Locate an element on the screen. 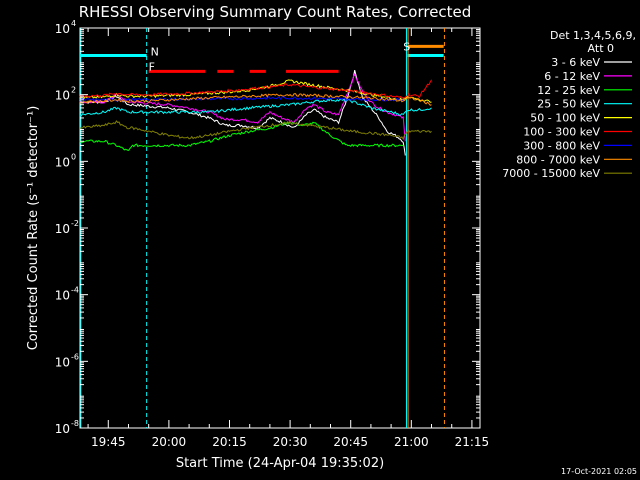 The image size is (640, 480). y-tick-exponent: -6 is located at coordinates (75, 356).